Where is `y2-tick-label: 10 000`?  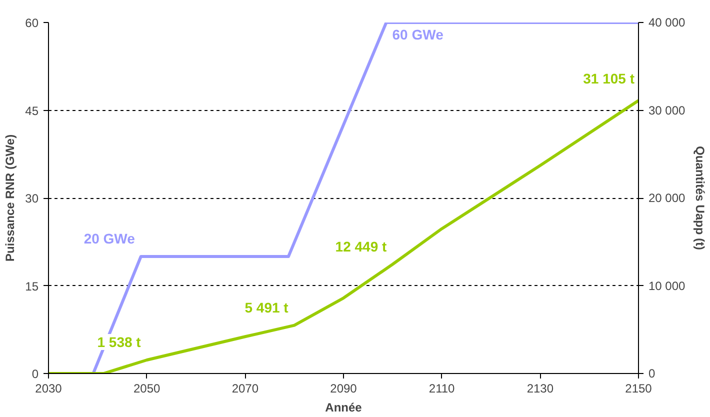
y2-tick-label: 10 000 is located at coordinates (667, 285).